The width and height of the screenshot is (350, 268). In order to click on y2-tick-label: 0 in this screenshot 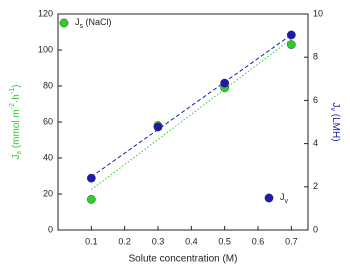, I will do `click(315, 229)`.